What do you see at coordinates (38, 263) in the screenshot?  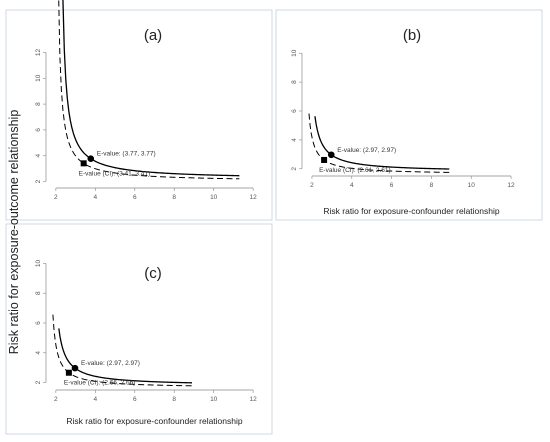 I see `panel-c-y-tick-label: 10` at bounding box center [38, 263].